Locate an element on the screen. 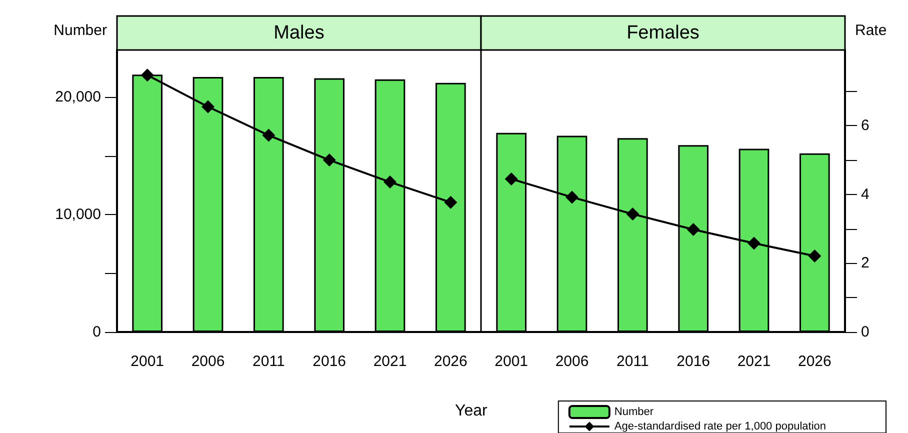 This screenshot has height=433, width=908. x-axis-title: Year is located at coordinates (471, 411).